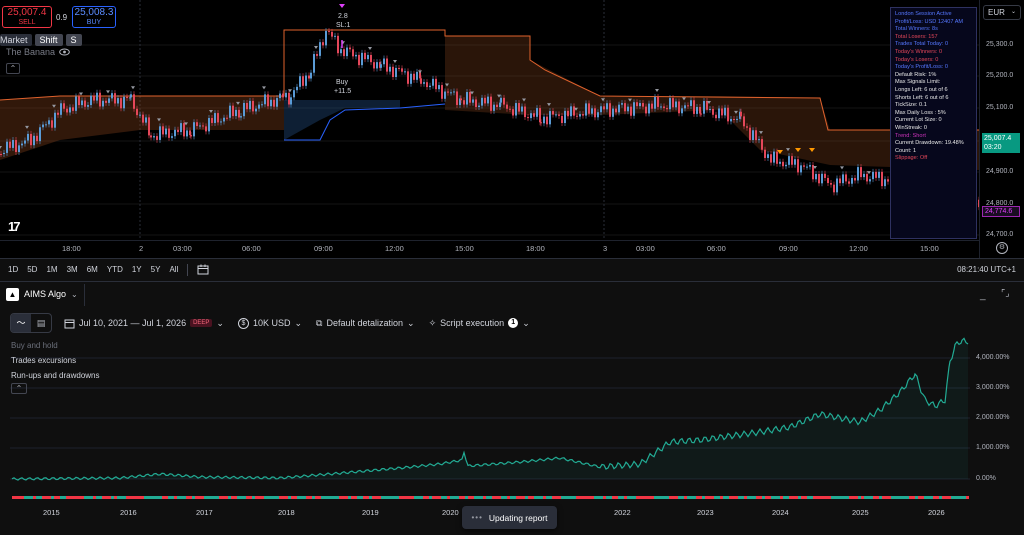  What do you see at coordinates (55, 375) in the screenshot?
I see `legend-runups-drawdowns: Run-ups and drawdowns` at bounding box center [55, 375].